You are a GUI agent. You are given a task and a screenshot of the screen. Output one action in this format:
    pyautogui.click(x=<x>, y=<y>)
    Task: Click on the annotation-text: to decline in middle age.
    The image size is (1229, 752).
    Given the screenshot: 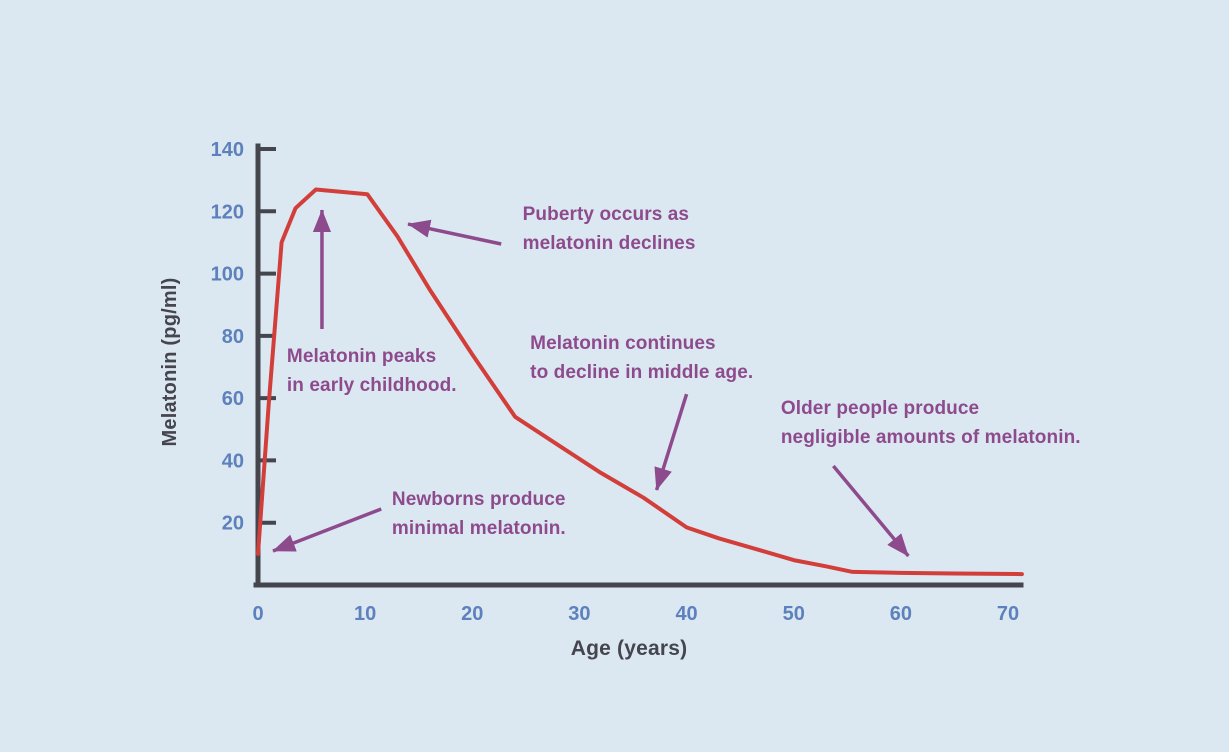 What is the action you would take?
    pyautogui.click(x=641, y=372)
    